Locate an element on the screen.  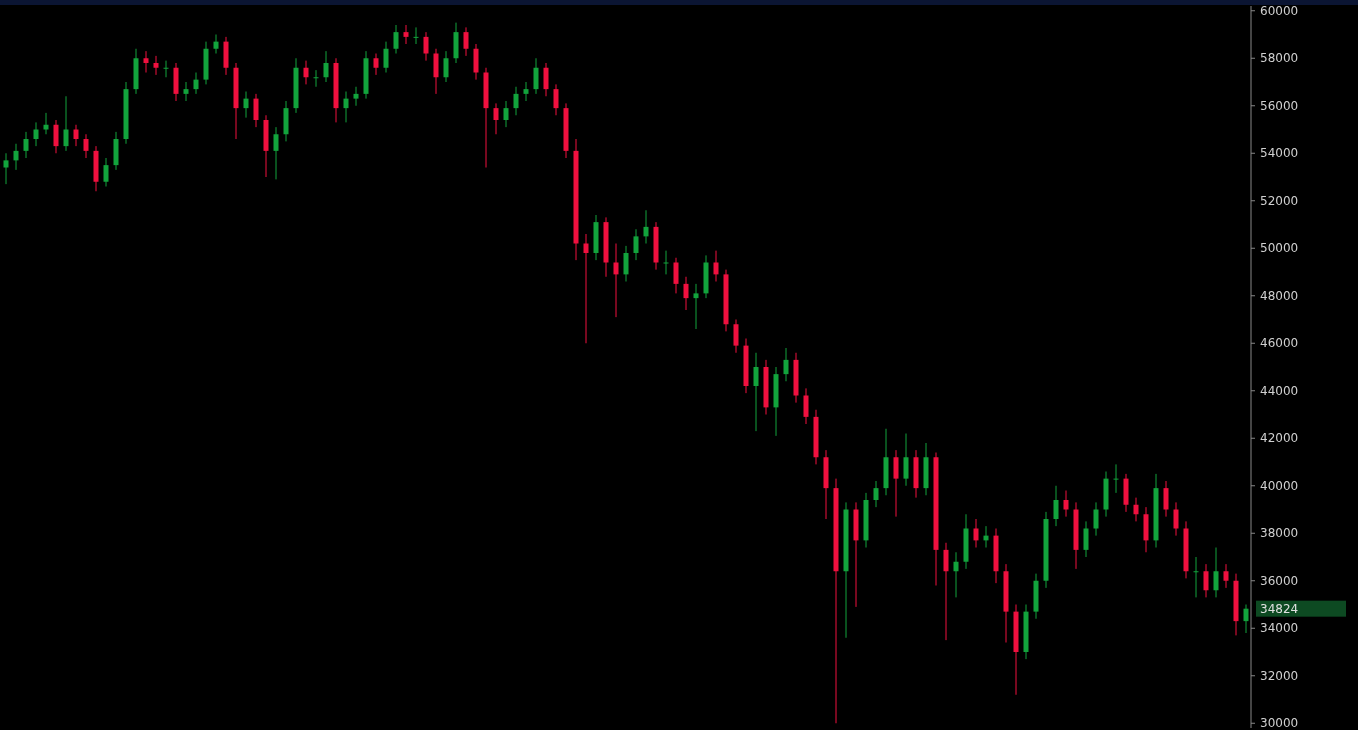
y-tick-label: 42000 is located at coordinates (1279, 438).